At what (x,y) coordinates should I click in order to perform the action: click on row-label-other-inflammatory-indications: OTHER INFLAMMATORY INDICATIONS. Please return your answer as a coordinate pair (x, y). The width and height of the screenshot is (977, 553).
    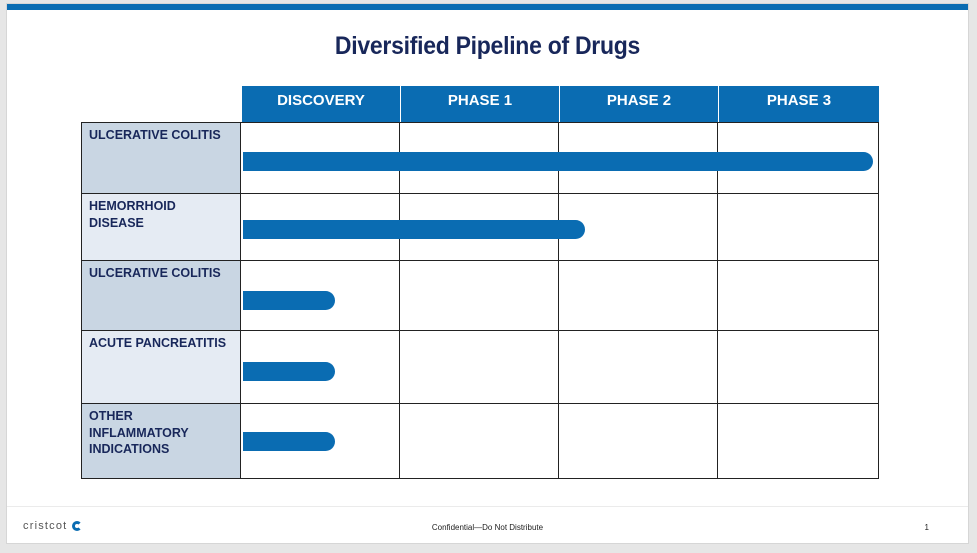
    Looking at the image, I should click on (161, 441).